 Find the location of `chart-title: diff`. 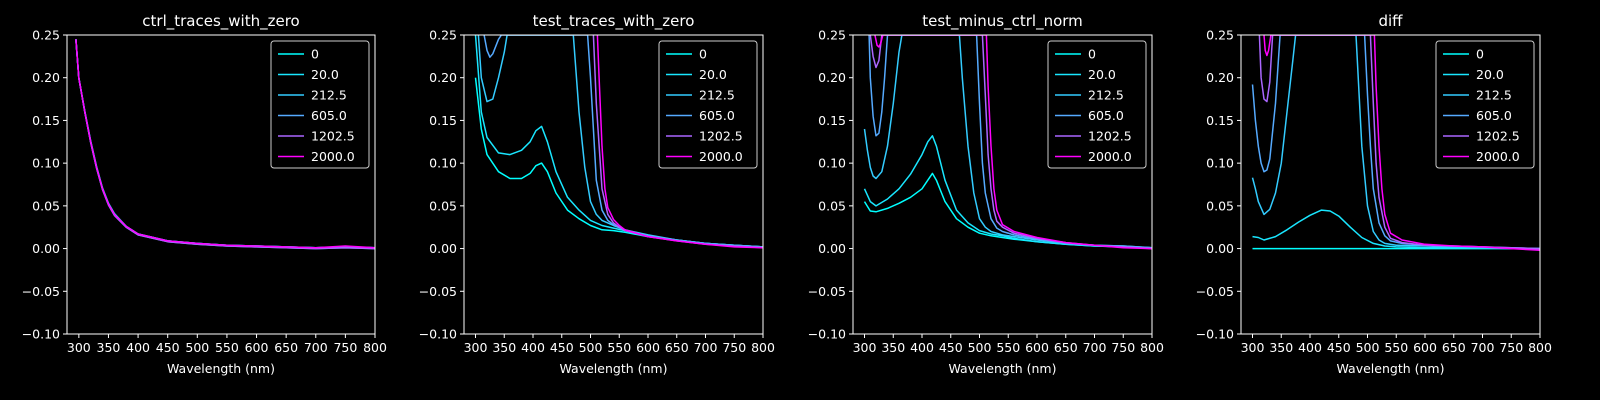

chart-title: diff is located at coordinates (1390, 21).